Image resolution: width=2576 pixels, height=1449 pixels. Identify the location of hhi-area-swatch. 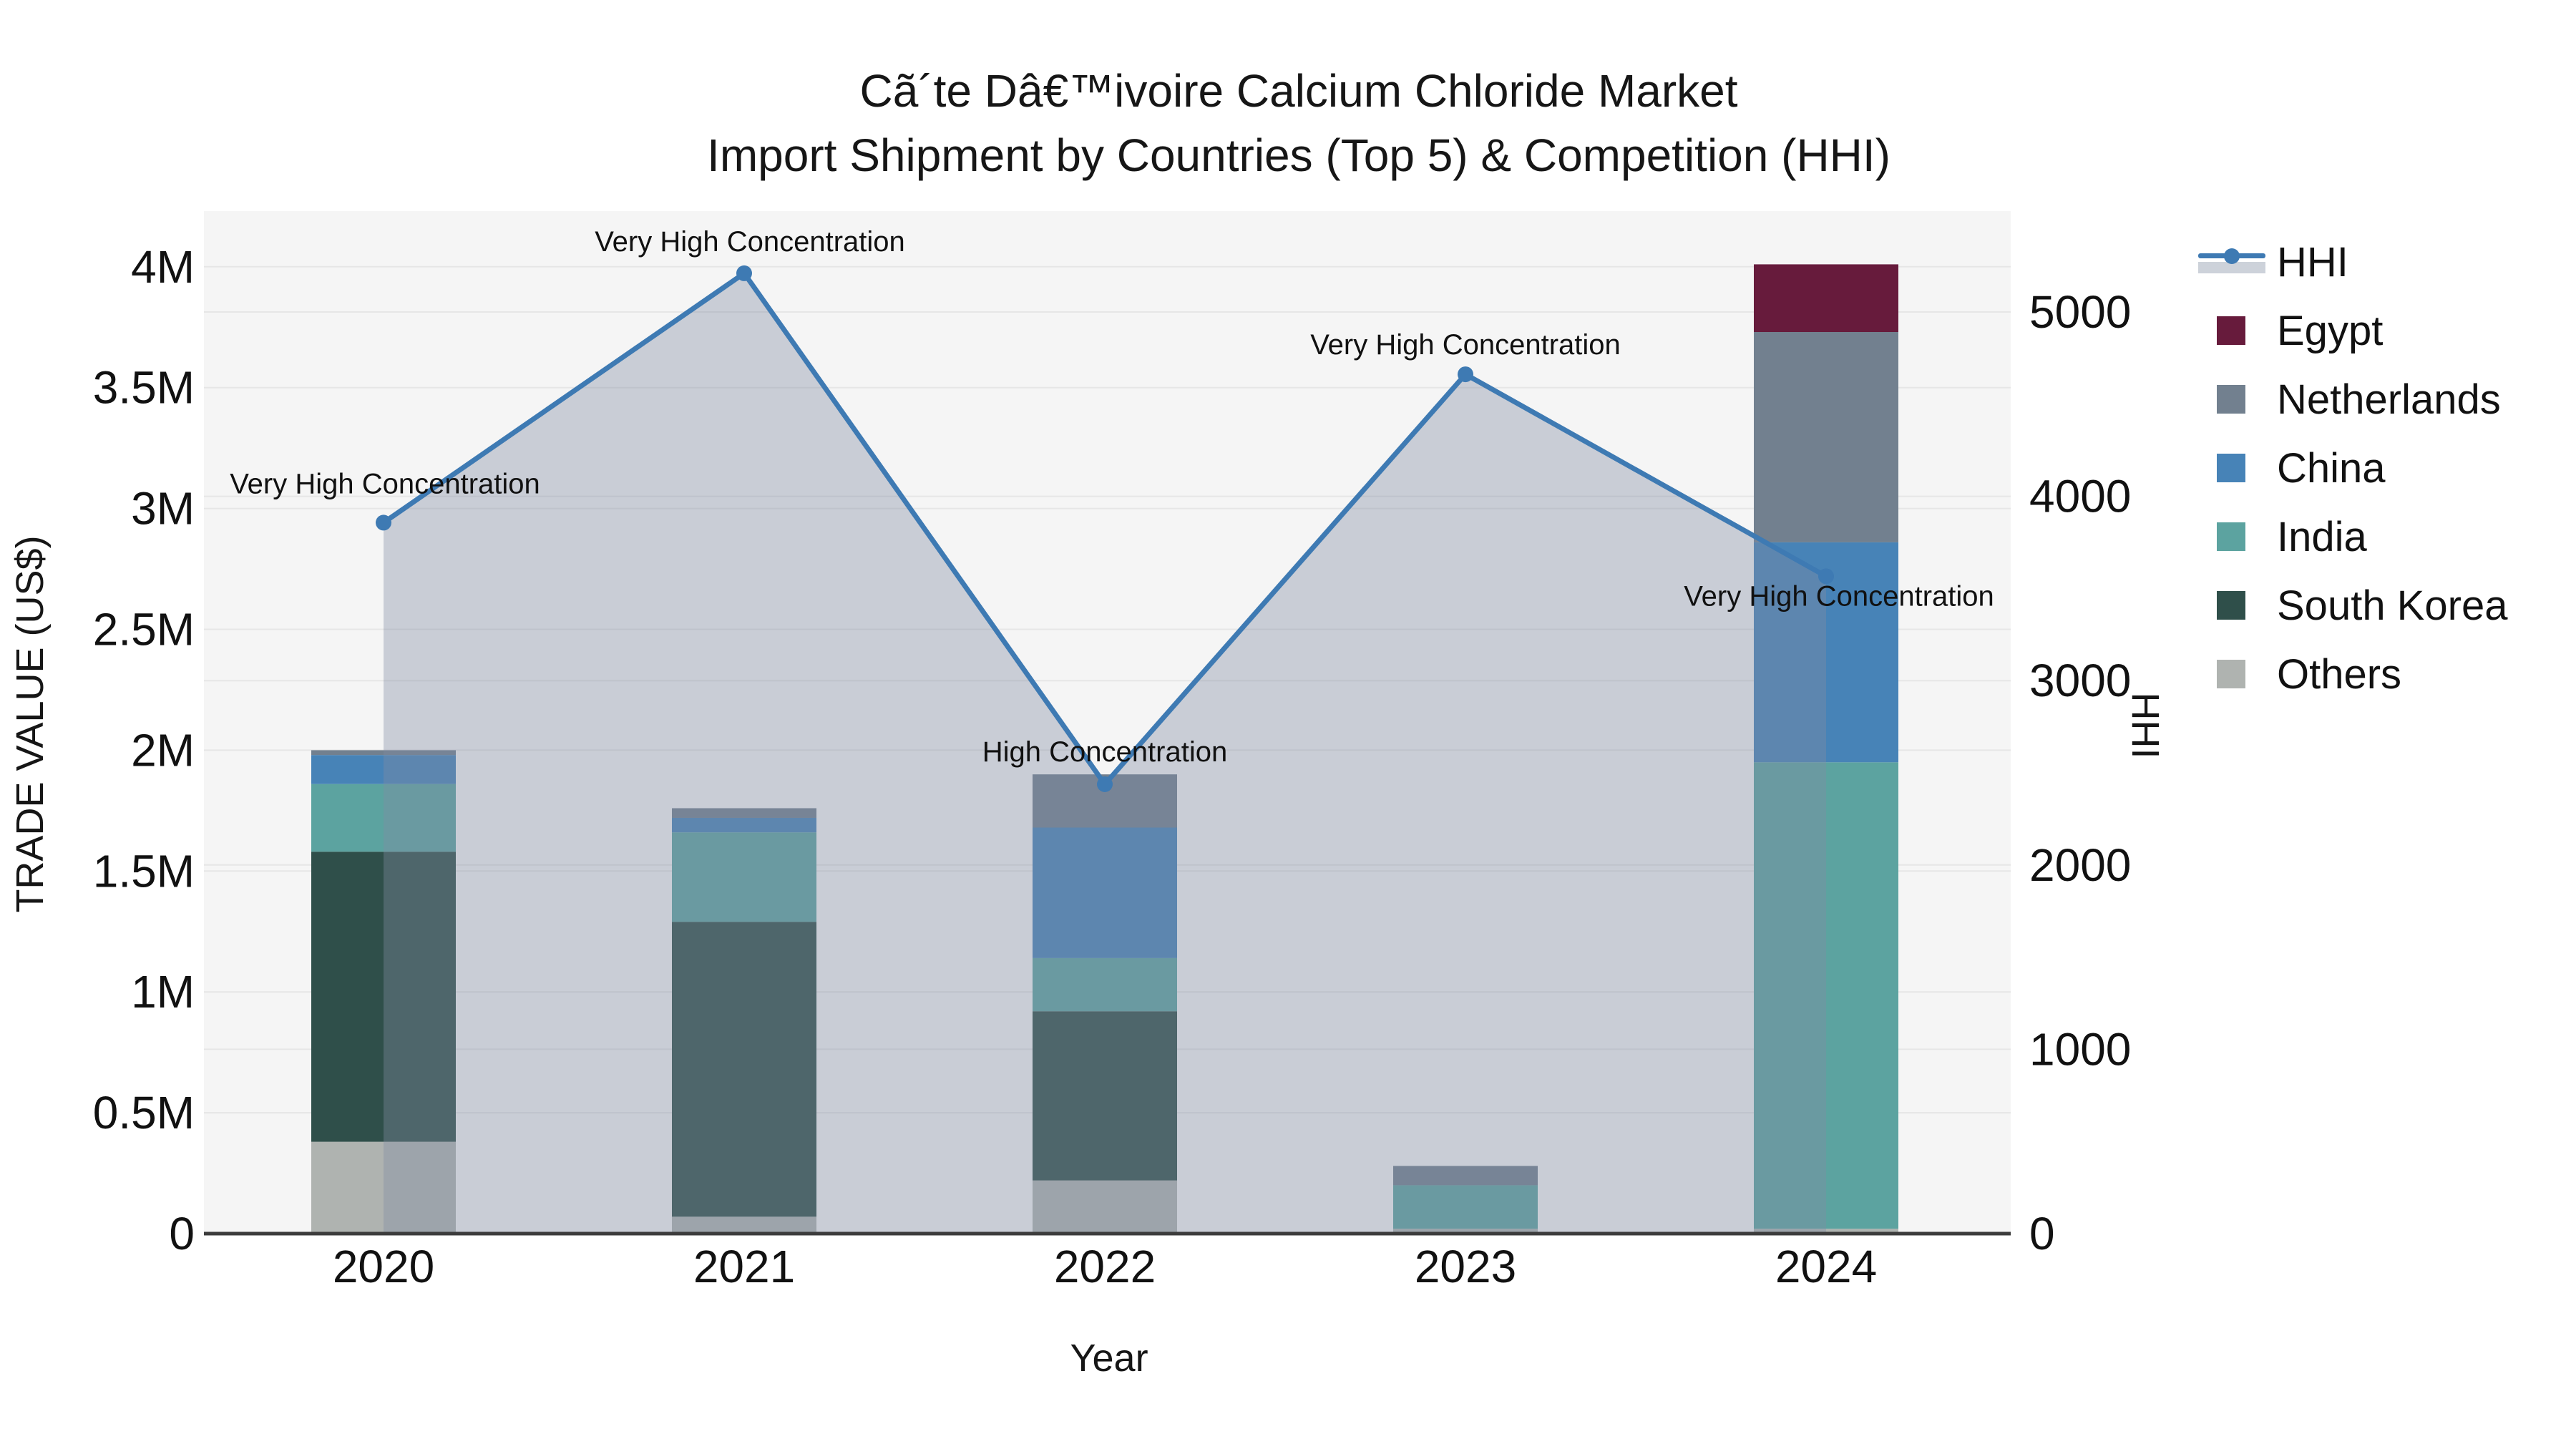
(2231, 267).